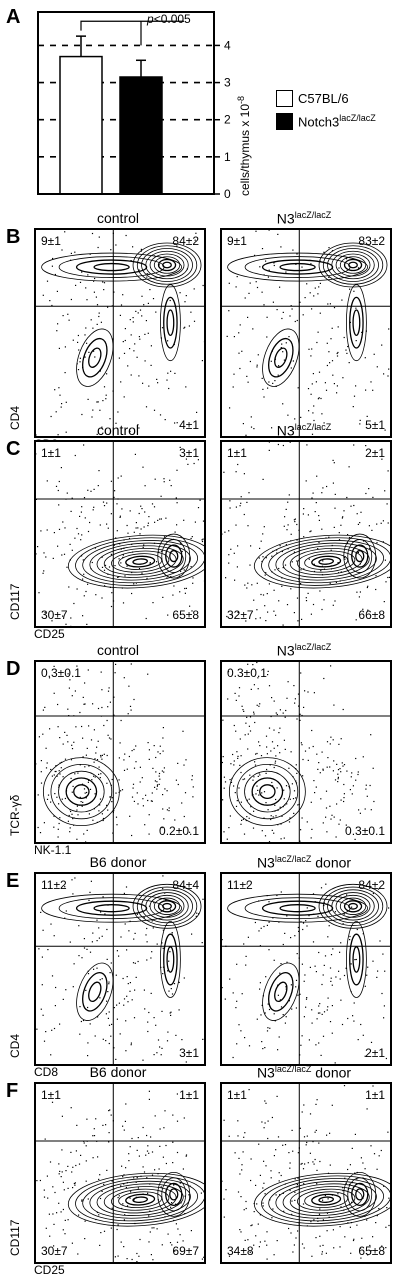  Describe the element at coordinates (319, 122) in the screenshot. I see `legend-label-base: Notch3` at that location.